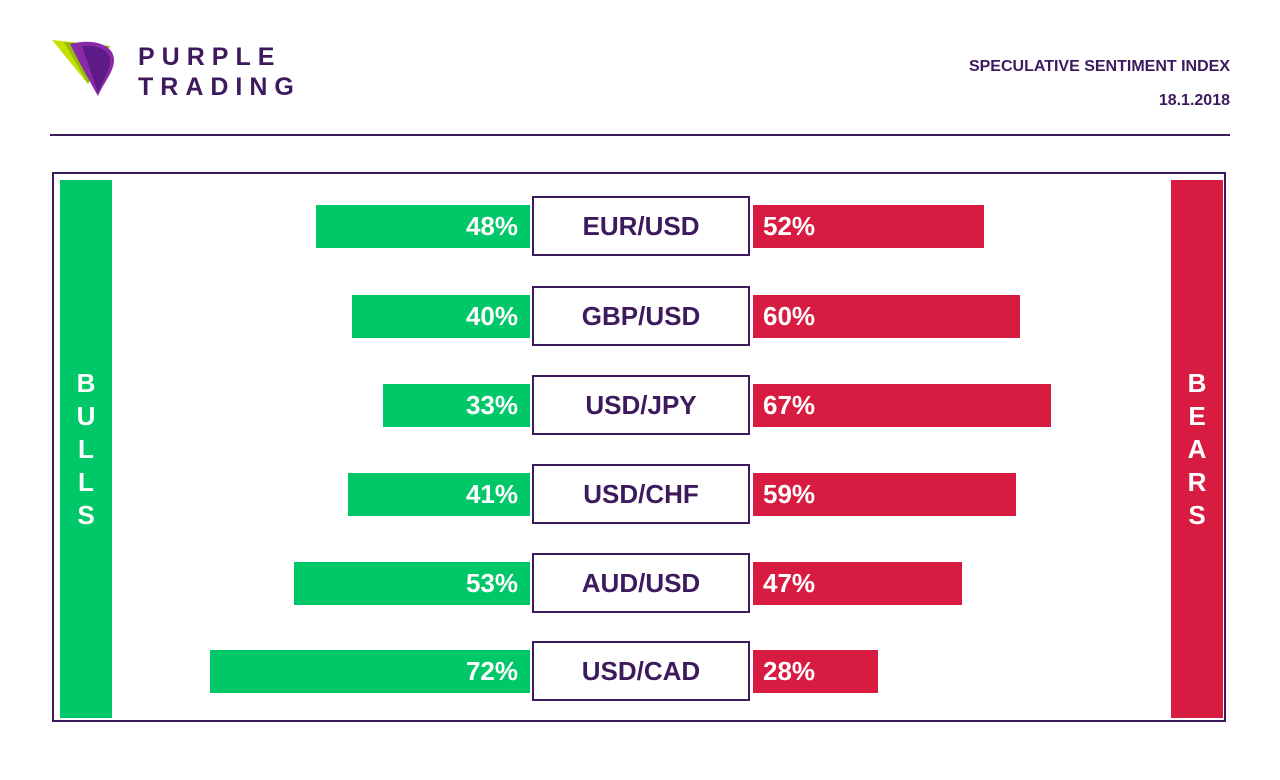 The height and width of the screenshot is (780, 1280). Describe the element at coordinates (412, 583) in the screenshot. I see `bull-bar: 53%` at that location.